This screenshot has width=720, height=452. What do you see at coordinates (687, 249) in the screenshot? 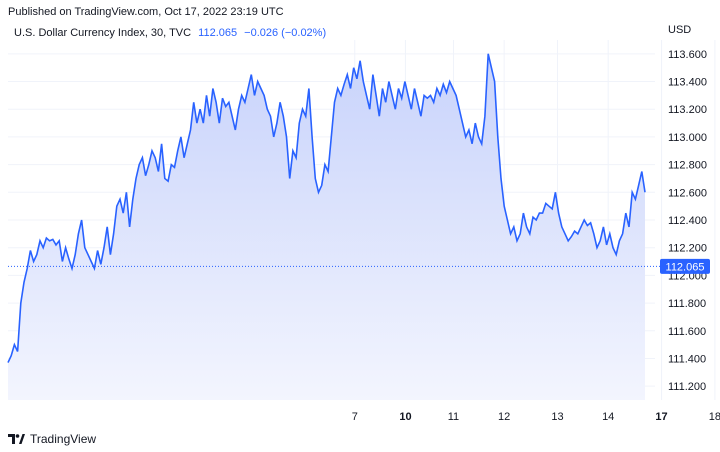
I see `y-tick-label: 112.200` at bounding box center [687, 249].